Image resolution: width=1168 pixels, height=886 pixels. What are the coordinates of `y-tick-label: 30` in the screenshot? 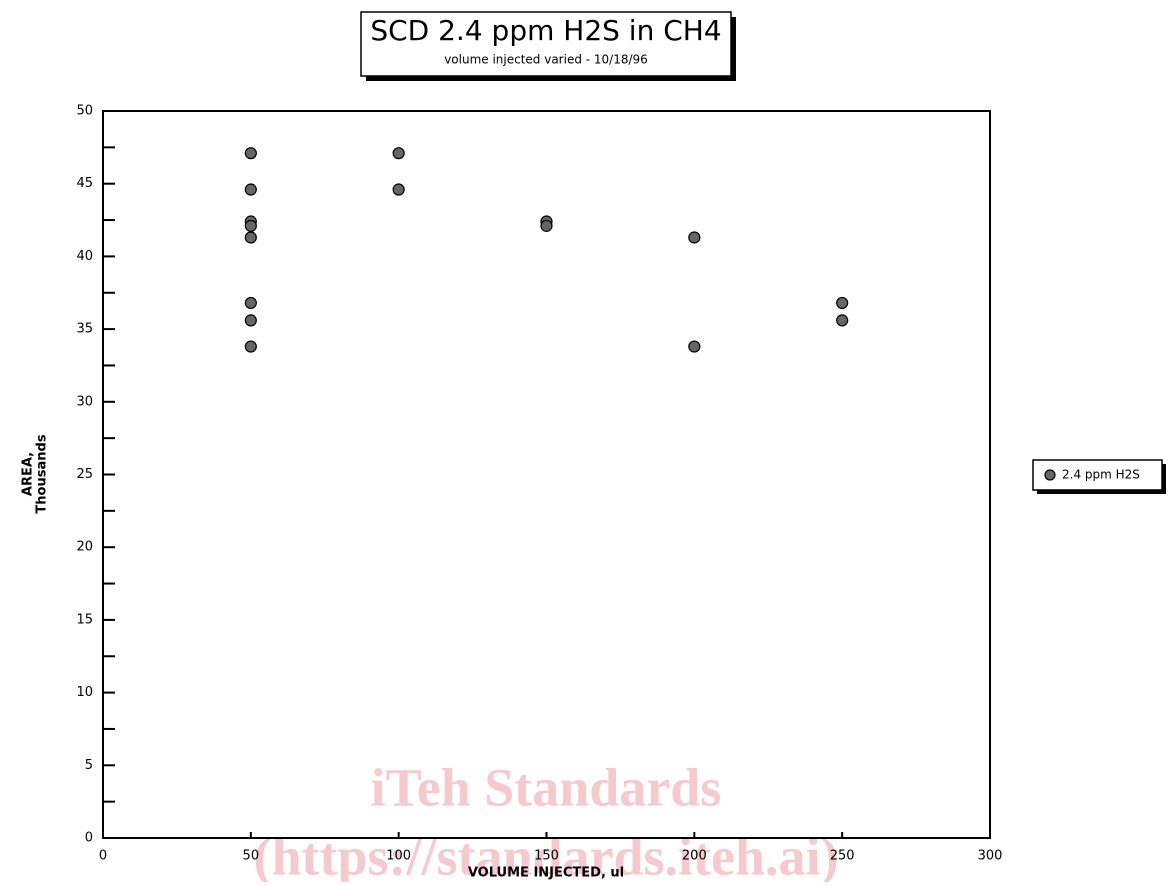 It's located at (84, 401).